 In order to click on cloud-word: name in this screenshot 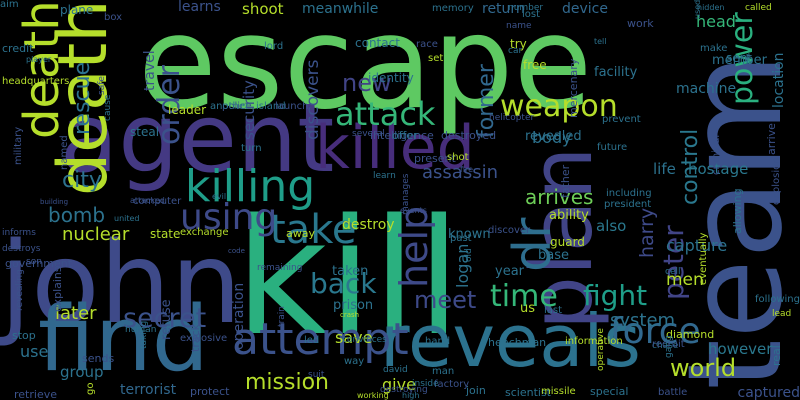, I will do `click(519, 26)`.